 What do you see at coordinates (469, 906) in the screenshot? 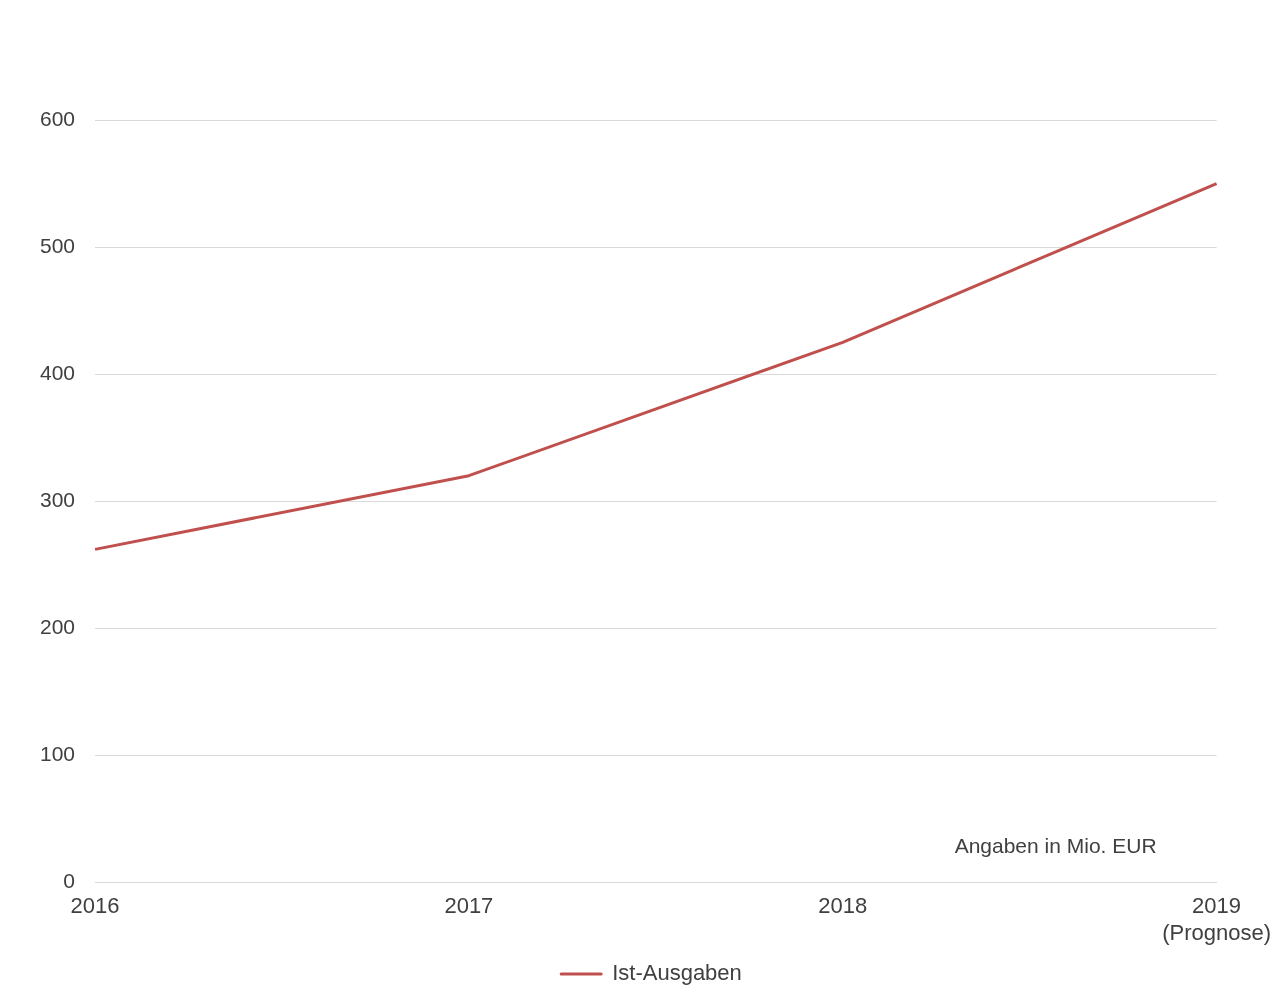
I see `x-tick-label: 2017` at bounding box center [469, 906].